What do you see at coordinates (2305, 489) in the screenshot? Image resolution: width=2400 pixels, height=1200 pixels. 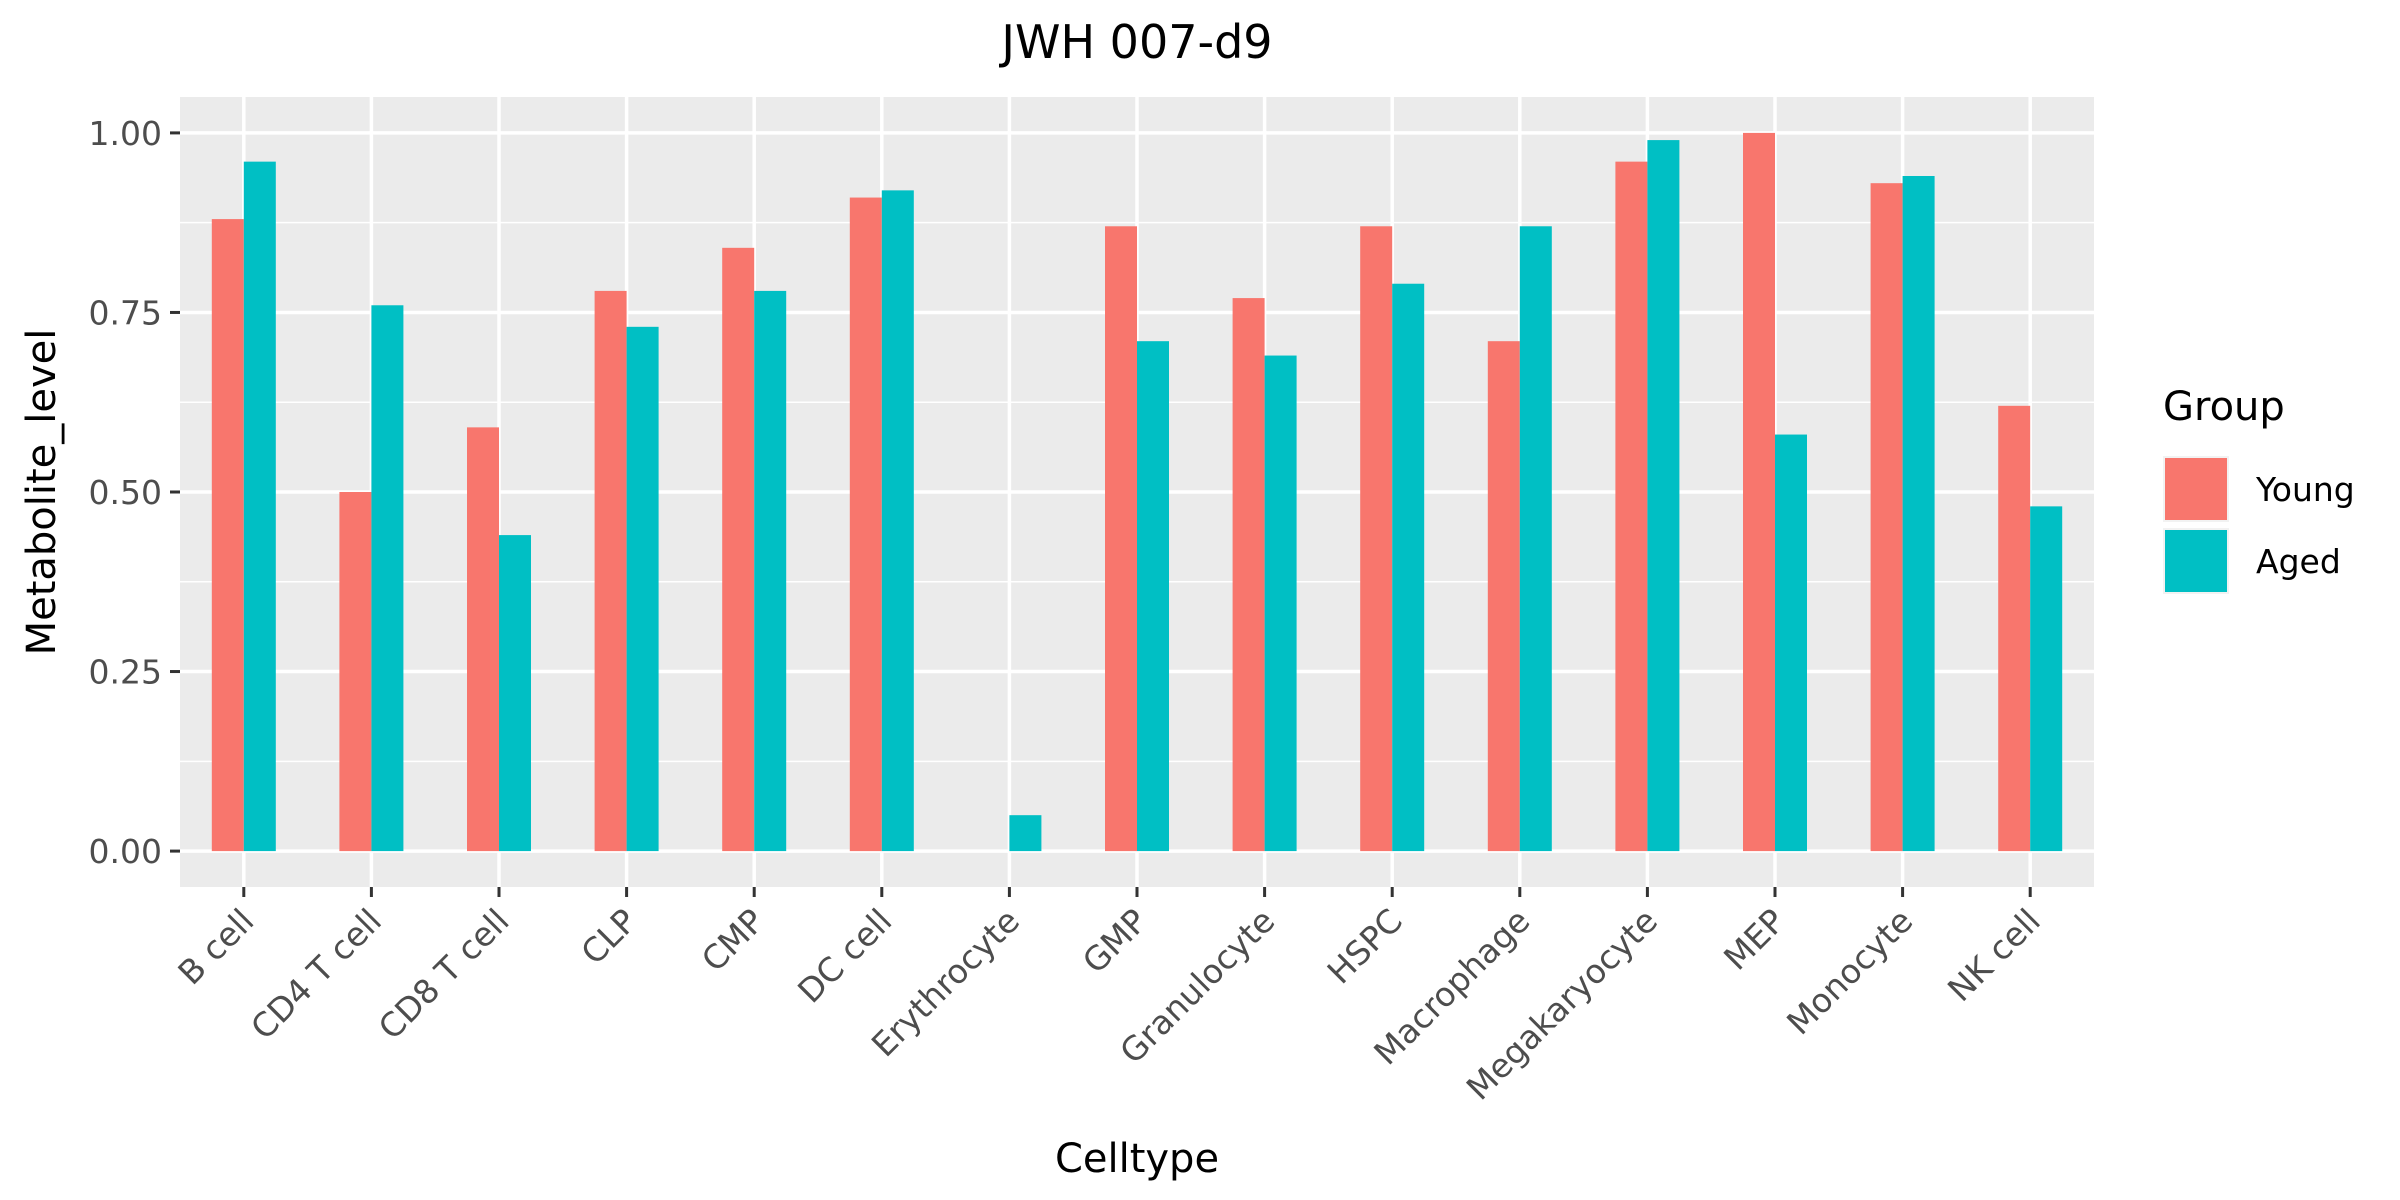 I see `legend-label: Young` at bounding box center [2305, 489].